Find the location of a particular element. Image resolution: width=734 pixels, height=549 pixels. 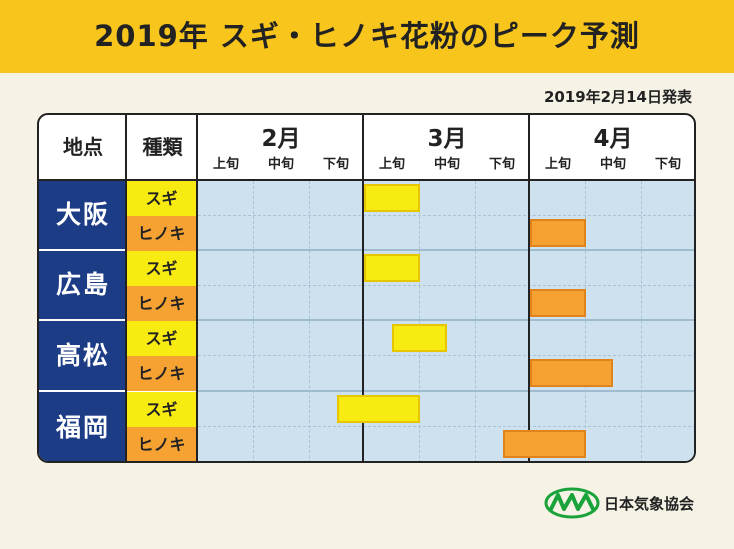

month-header-mar: 3月 上旬 中旬 下旬 is located at coordinates (447, 147).